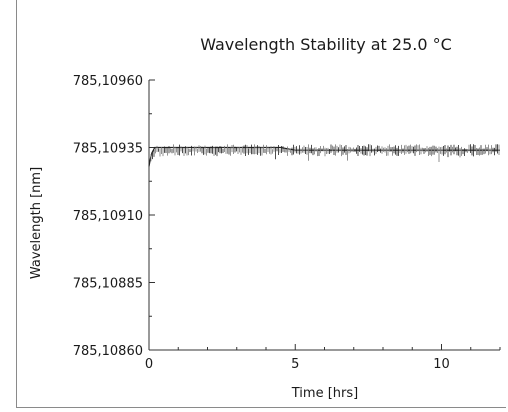  What do you see at coordinates (108, 81) in the screenshot?
I see `y-tick-label: 785,10960` at bounding box center [108, 81].